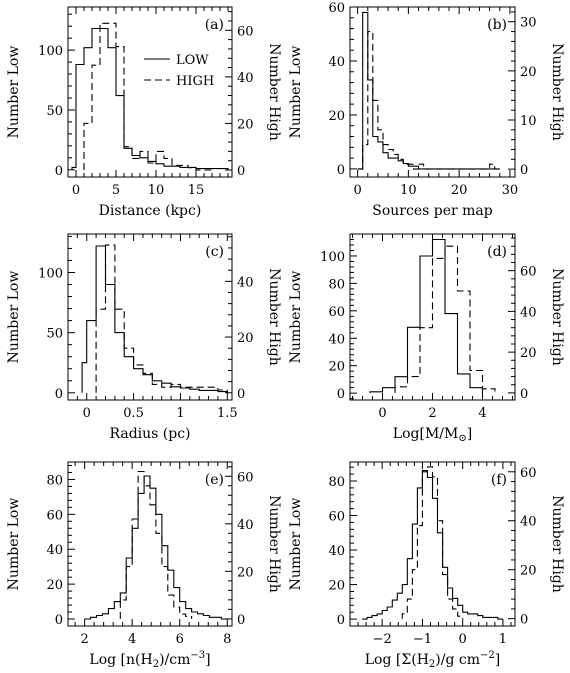 The width and height of the screenshot is (570, 673). What do you see at coordinates (499, 480) in the screenshot?
I see `panel-label: (f)` at bounding box center [499, 480].